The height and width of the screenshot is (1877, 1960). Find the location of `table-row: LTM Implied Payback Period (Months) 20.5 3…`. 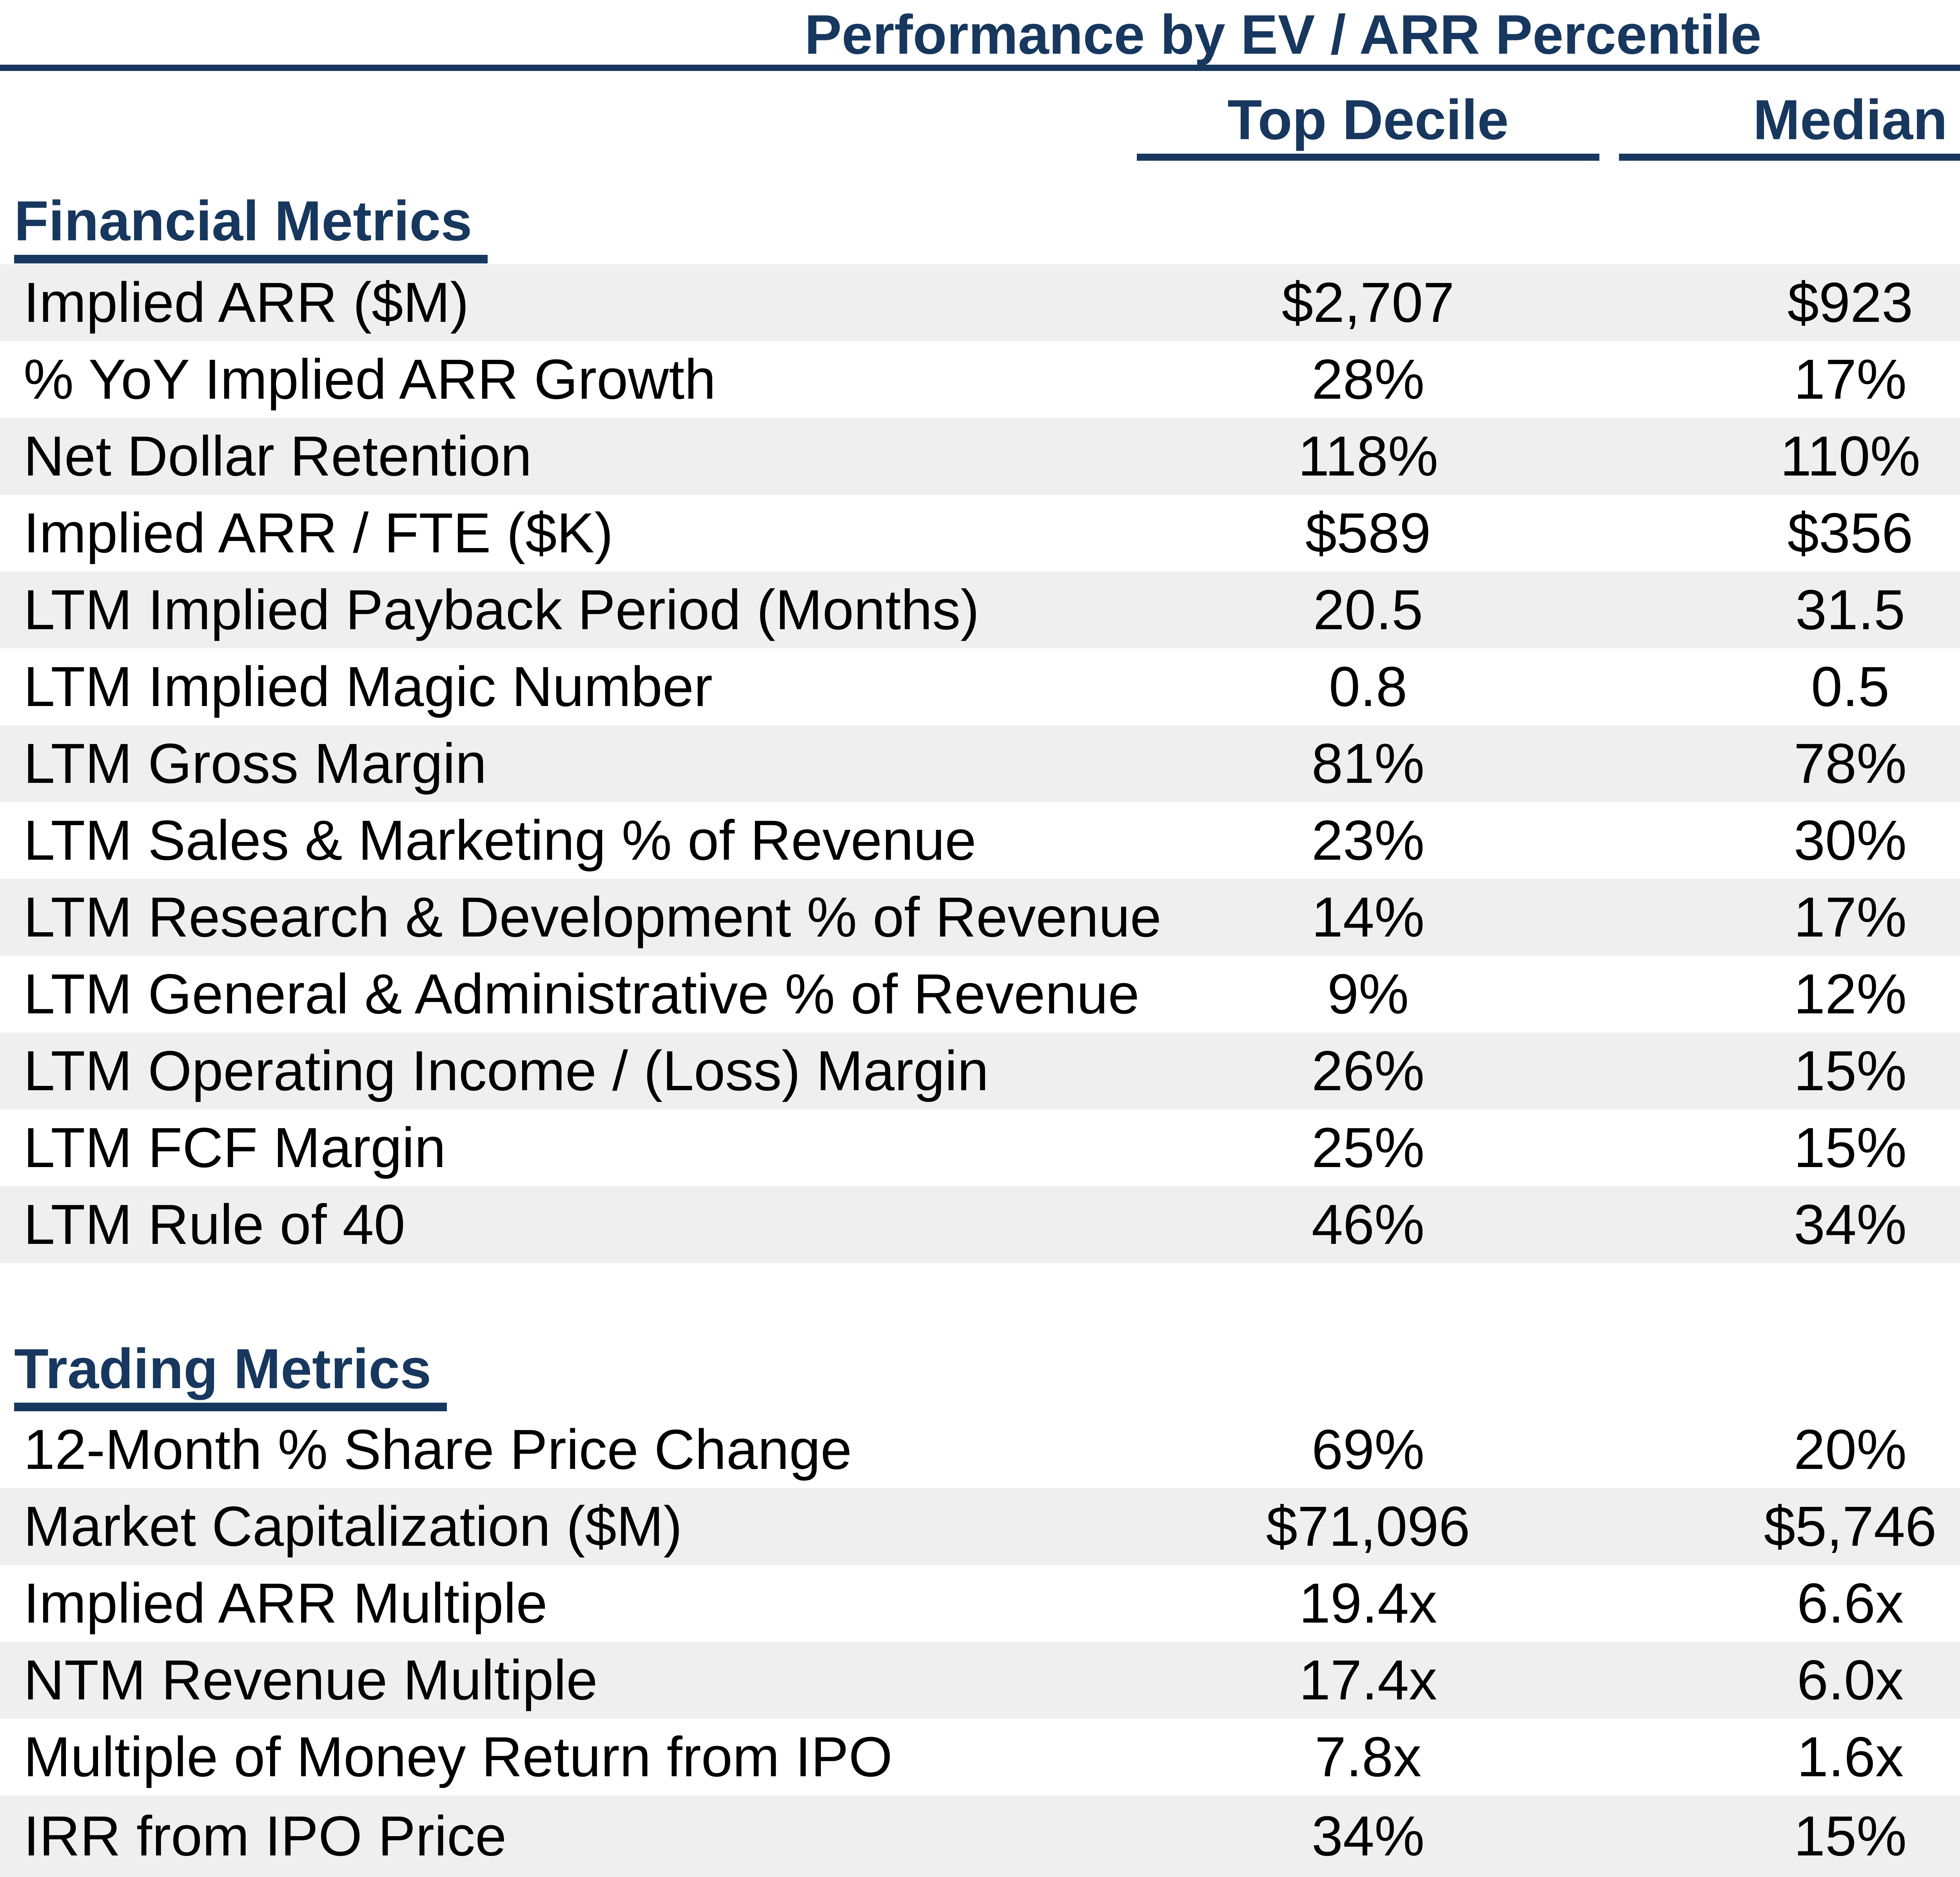

table-row: LTM Implied Payback Period (Months) 20.5 3… is located at coordinates (980, 610).